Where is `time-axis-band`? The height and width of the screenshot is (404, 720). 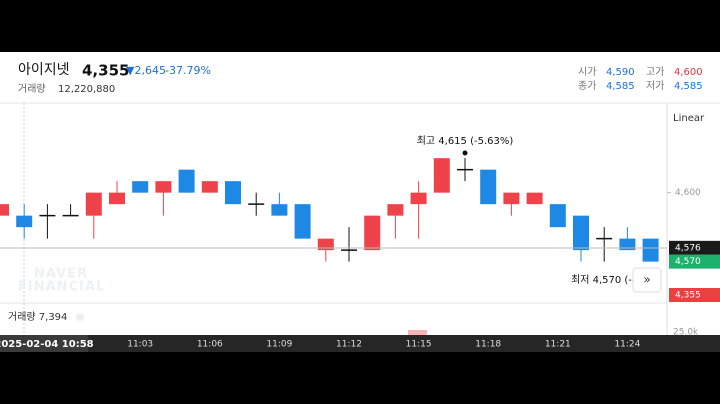 time-axis-band is located at coordinates (360, 343).